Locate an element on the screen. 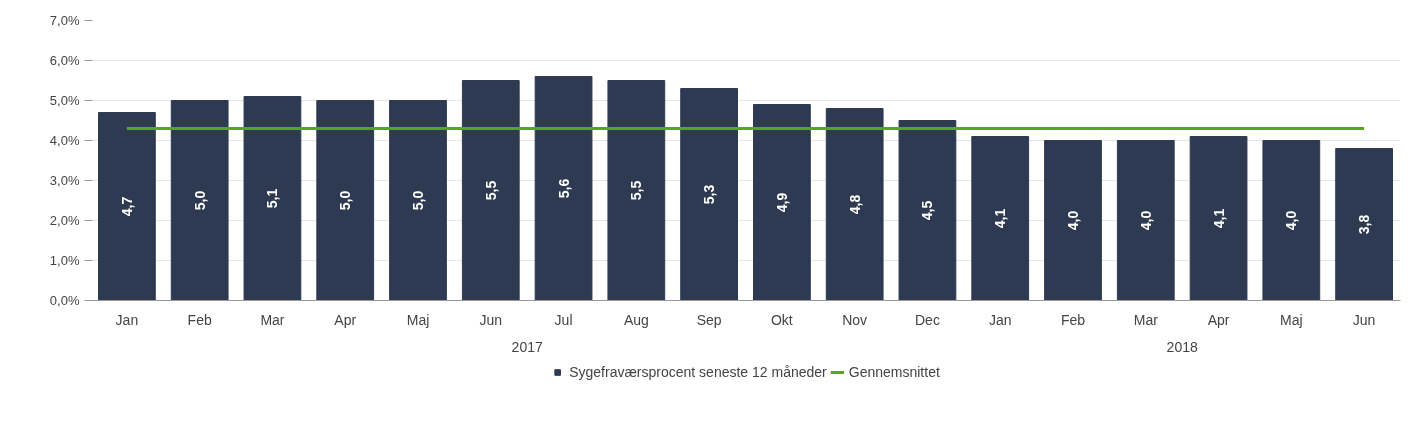  text: 2017 is located at coordinates (527, 346).